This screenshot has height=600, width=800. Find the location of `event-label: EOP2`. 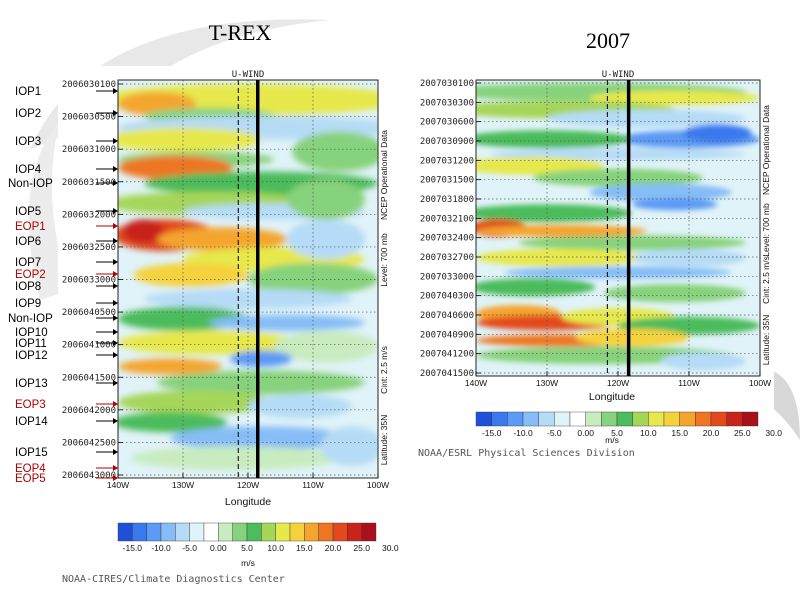

event-label: EOP2 is located at coordinates (30, 275).